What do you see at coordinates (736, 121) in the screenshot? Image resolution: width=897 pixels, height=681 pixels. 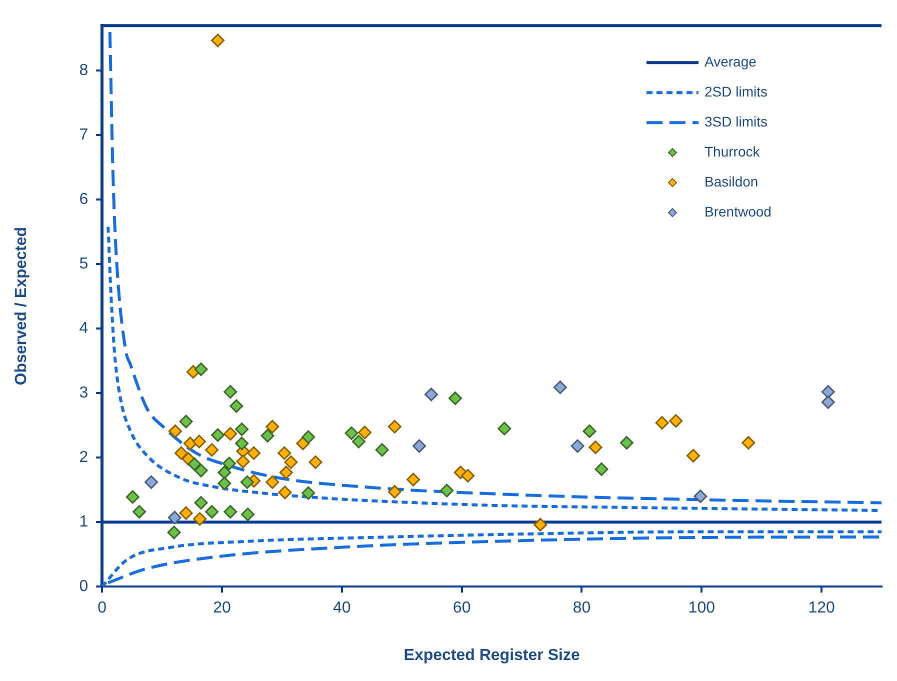 I see `legend-label: 3SD limits` at bounding box center [736, 121].